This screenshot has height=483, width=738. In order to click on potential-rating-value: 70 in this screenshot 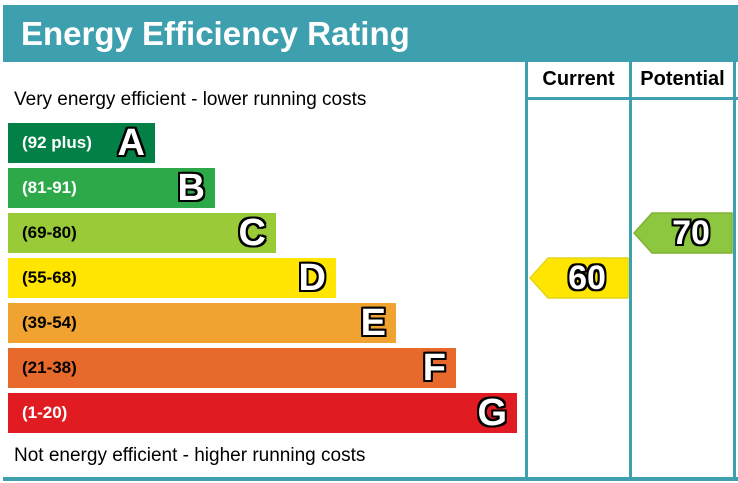, I will do `click(691, 233)`.